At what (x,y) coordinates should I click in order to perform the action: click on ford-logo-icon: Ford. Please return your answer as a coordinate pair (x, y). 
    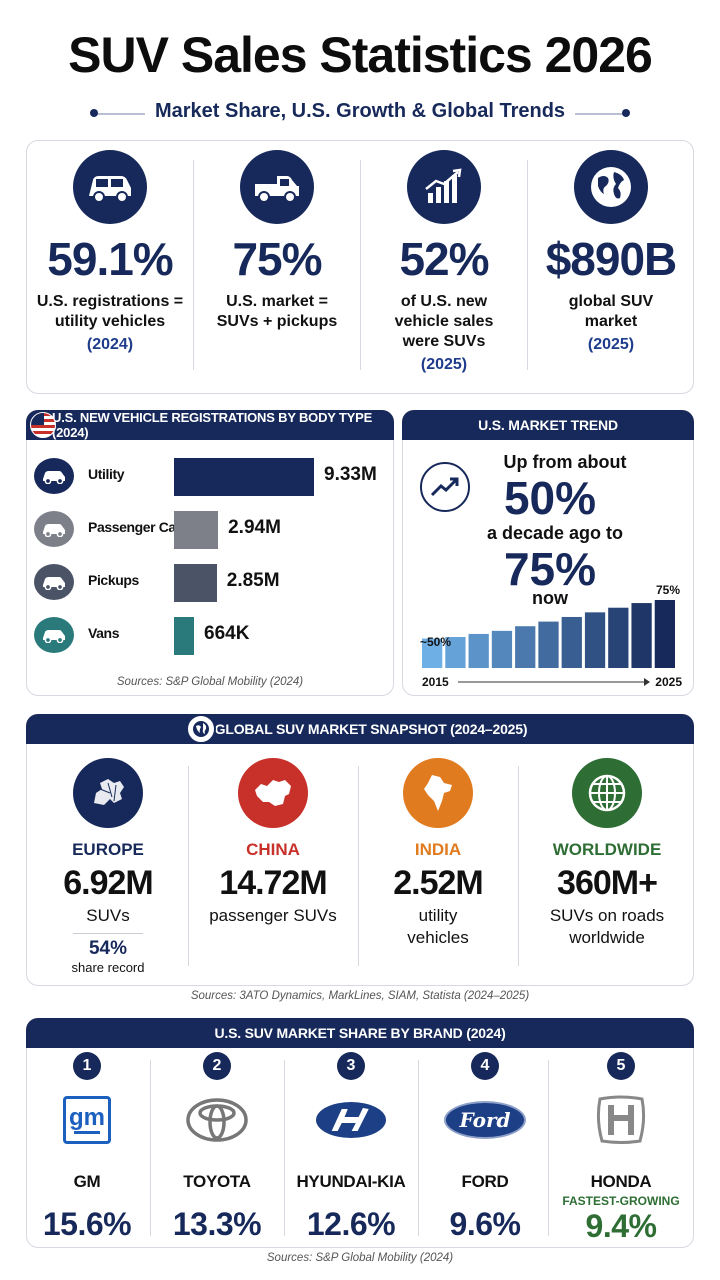
    Looking at the image, I should click on (485, 1120).